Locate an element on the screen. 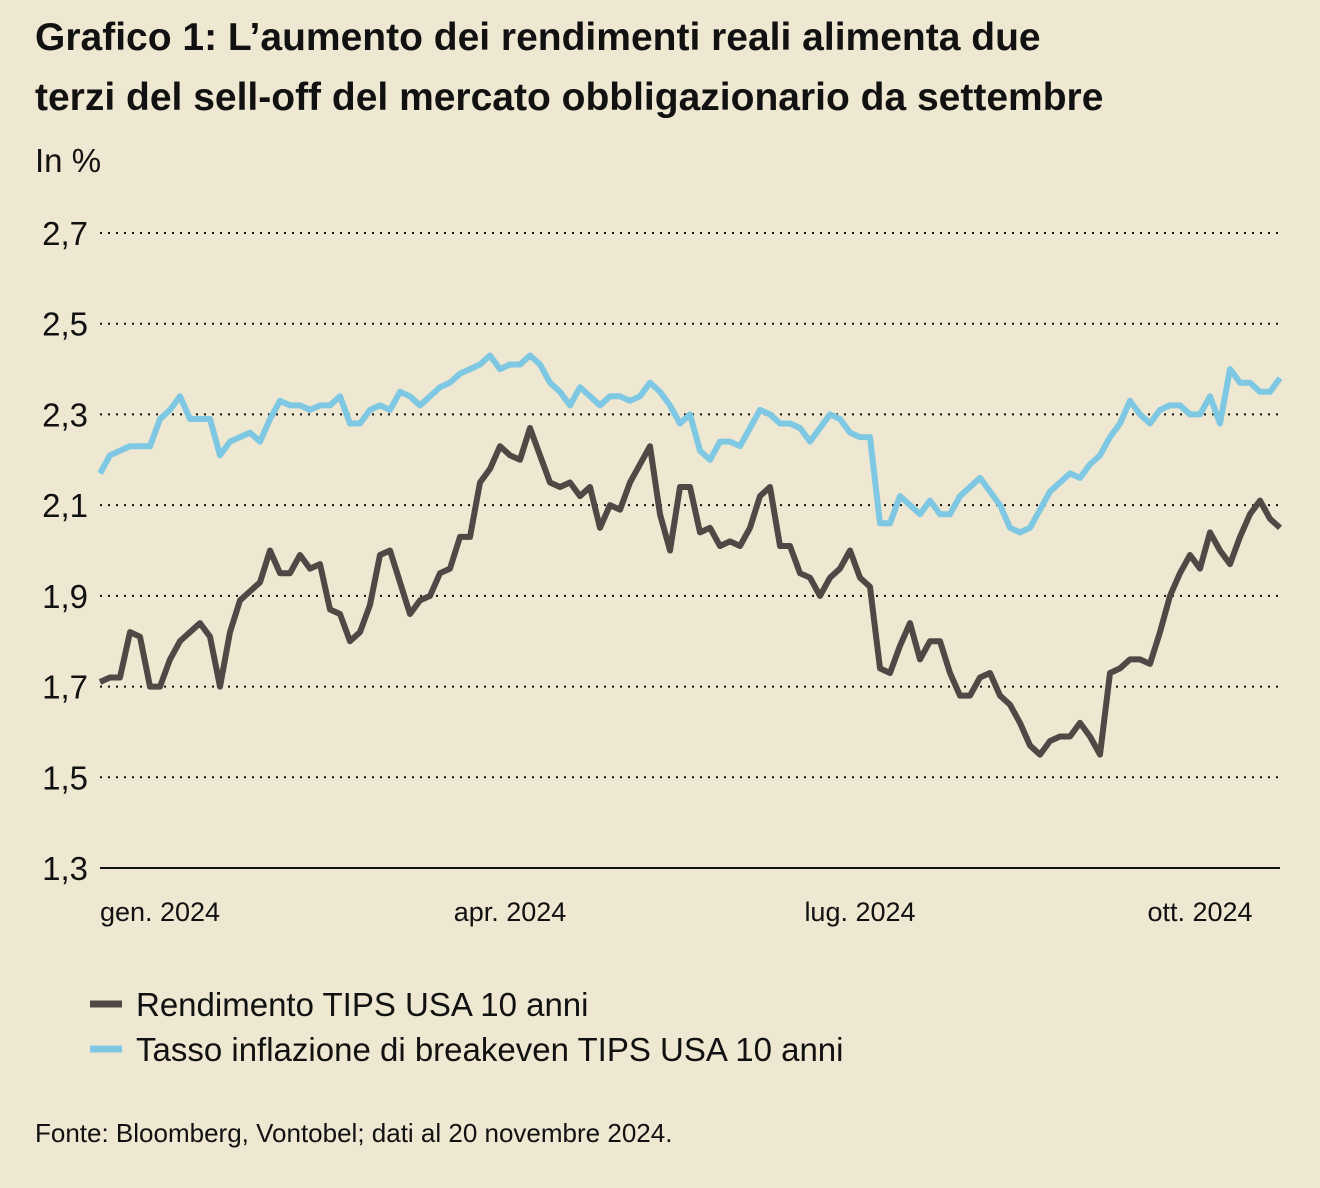 The width and height of the screenshot is (1320, 1188). y-tick-label: 1,3 is located at coordinates (65, 868).